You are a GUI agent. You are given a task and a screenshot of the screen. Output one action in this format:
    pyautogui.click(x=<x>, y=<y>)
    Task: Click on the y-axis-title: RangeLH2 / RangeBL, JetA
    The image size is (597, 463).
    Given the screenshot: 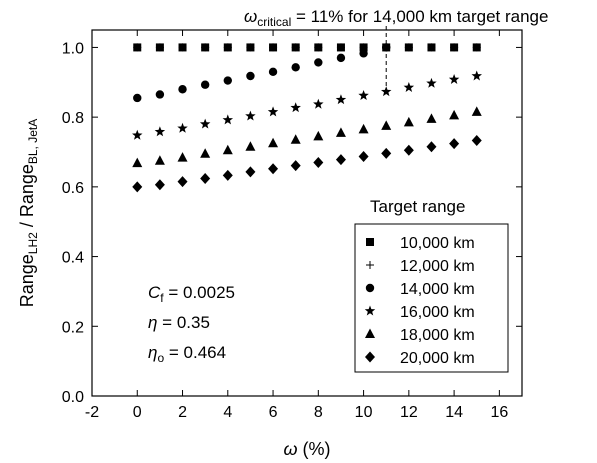 What is the action you would take?
    pyautogui.click(x=28, y=213)
    